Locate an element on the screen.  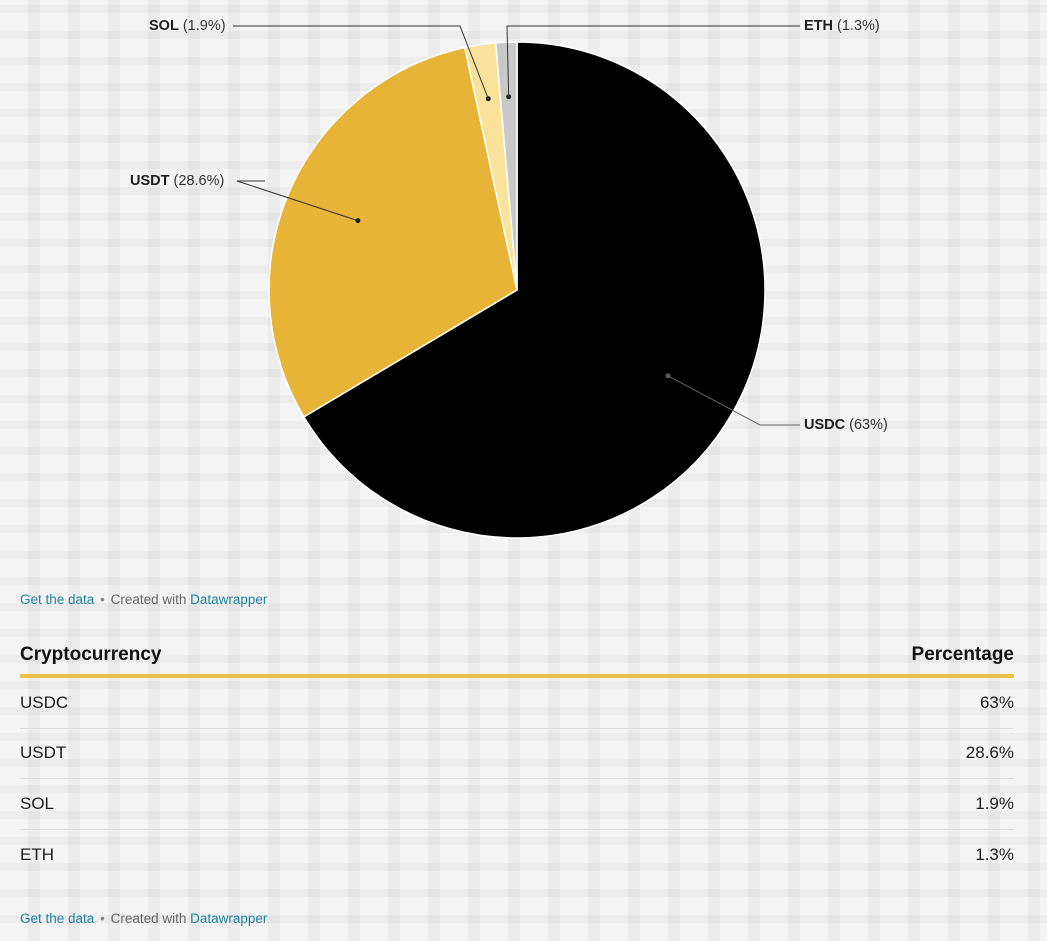
label-usdc-name: USDC is located at coordinates (825, 425).